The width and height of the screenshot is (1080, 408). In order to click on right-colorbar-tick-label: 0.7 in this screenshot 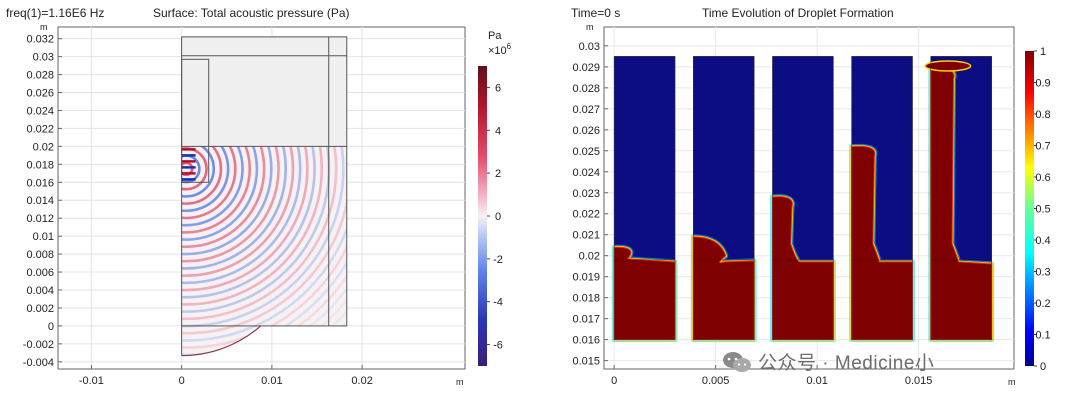, I will do `click(1042, 147)`.